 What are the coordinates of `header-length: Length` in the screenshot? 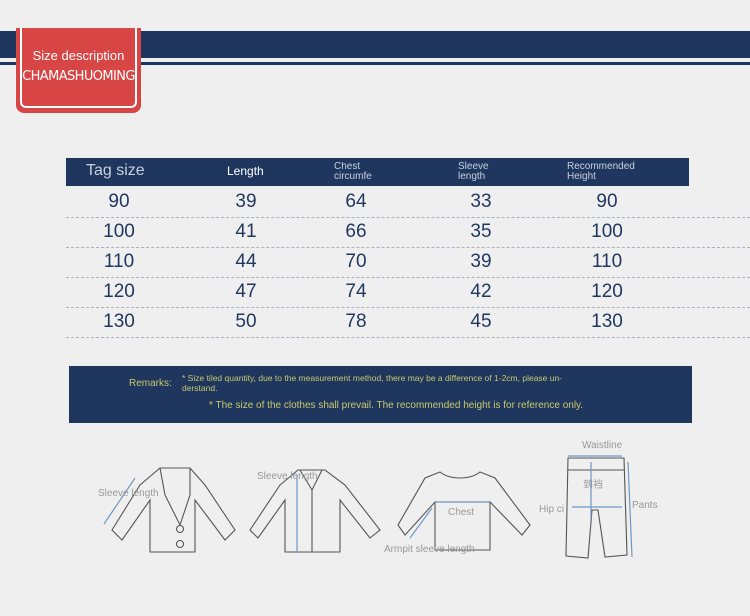 It's located at (245, 171).